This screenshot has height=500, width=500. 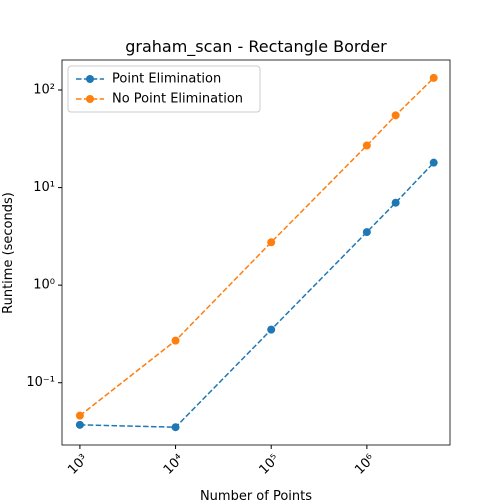 I want to click on x-tick-label: 10⁵, so click(x=270, y=465).